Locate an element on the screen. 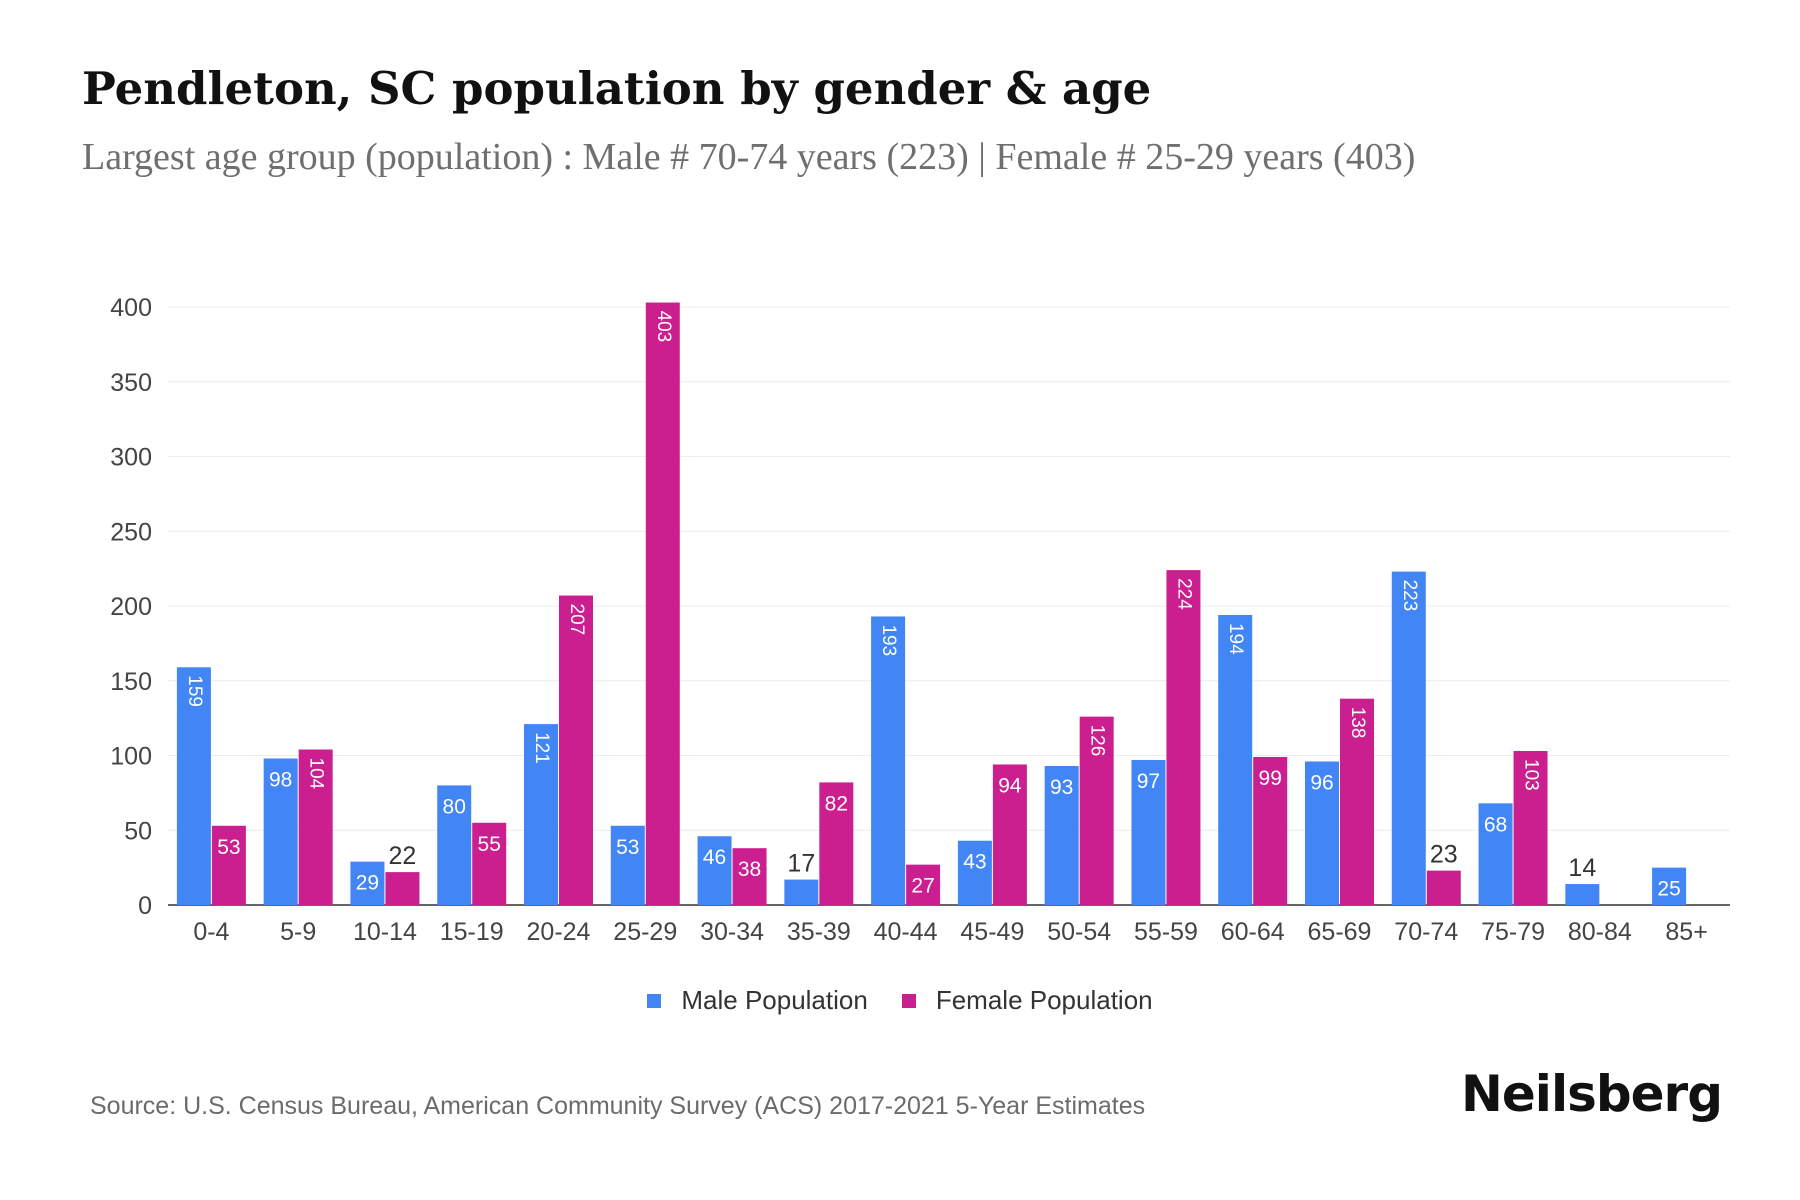  y-tick-label: 200 is located at coordinates (131, 607).